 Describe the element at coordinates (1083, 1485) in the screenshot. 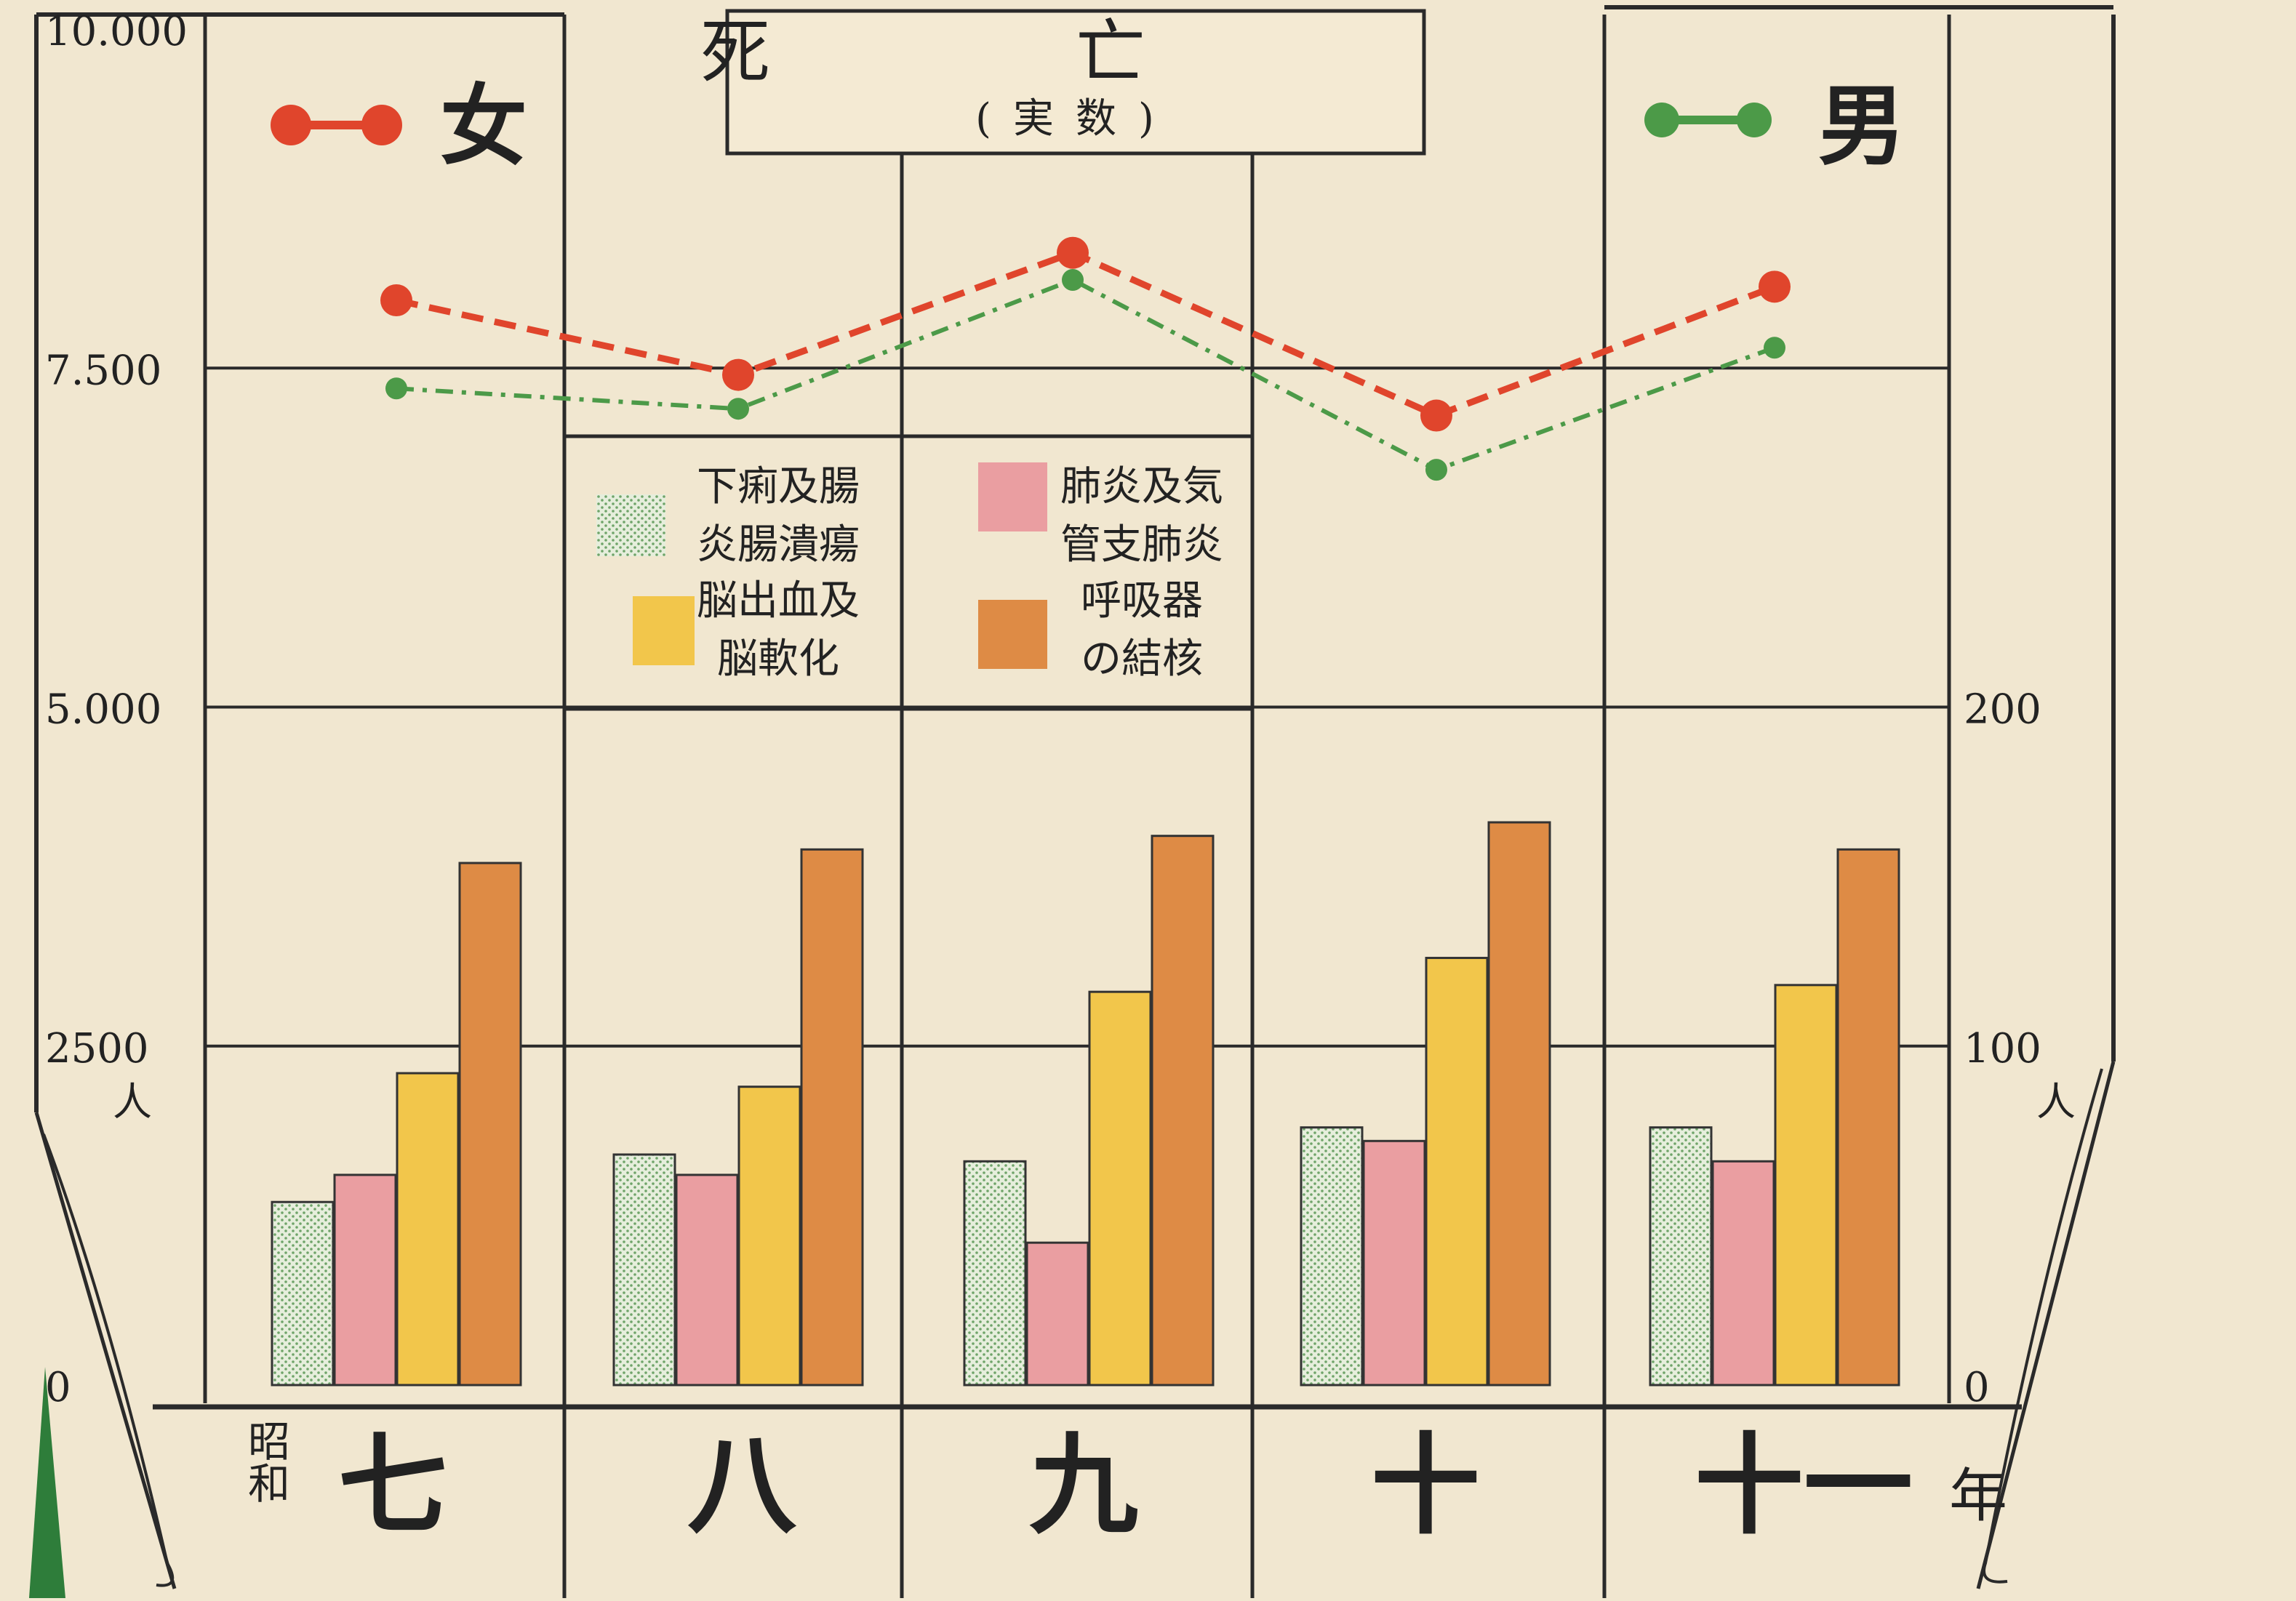

I see `x-tick-label: 九` at that location.